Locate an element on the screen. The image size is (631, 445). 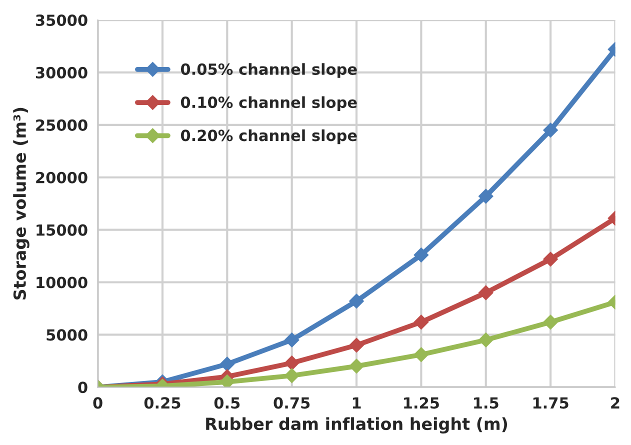
x-tick-label: 1 is located at coordinates (356, 402).